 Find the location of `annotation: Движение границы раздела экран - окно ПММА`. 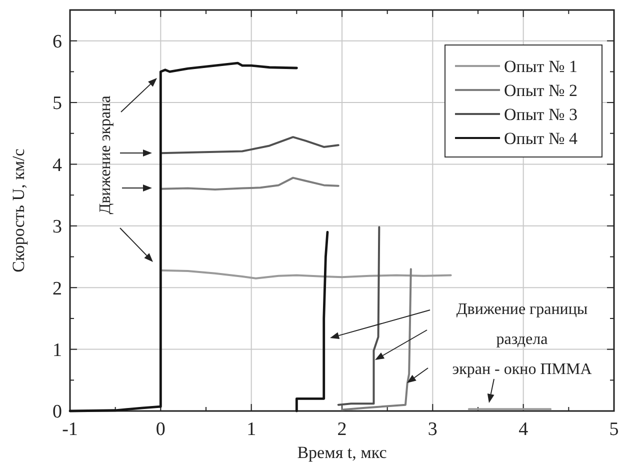

annotation: Движение границы раздела экран - окно ПММА is located at coordinates (522, 339).